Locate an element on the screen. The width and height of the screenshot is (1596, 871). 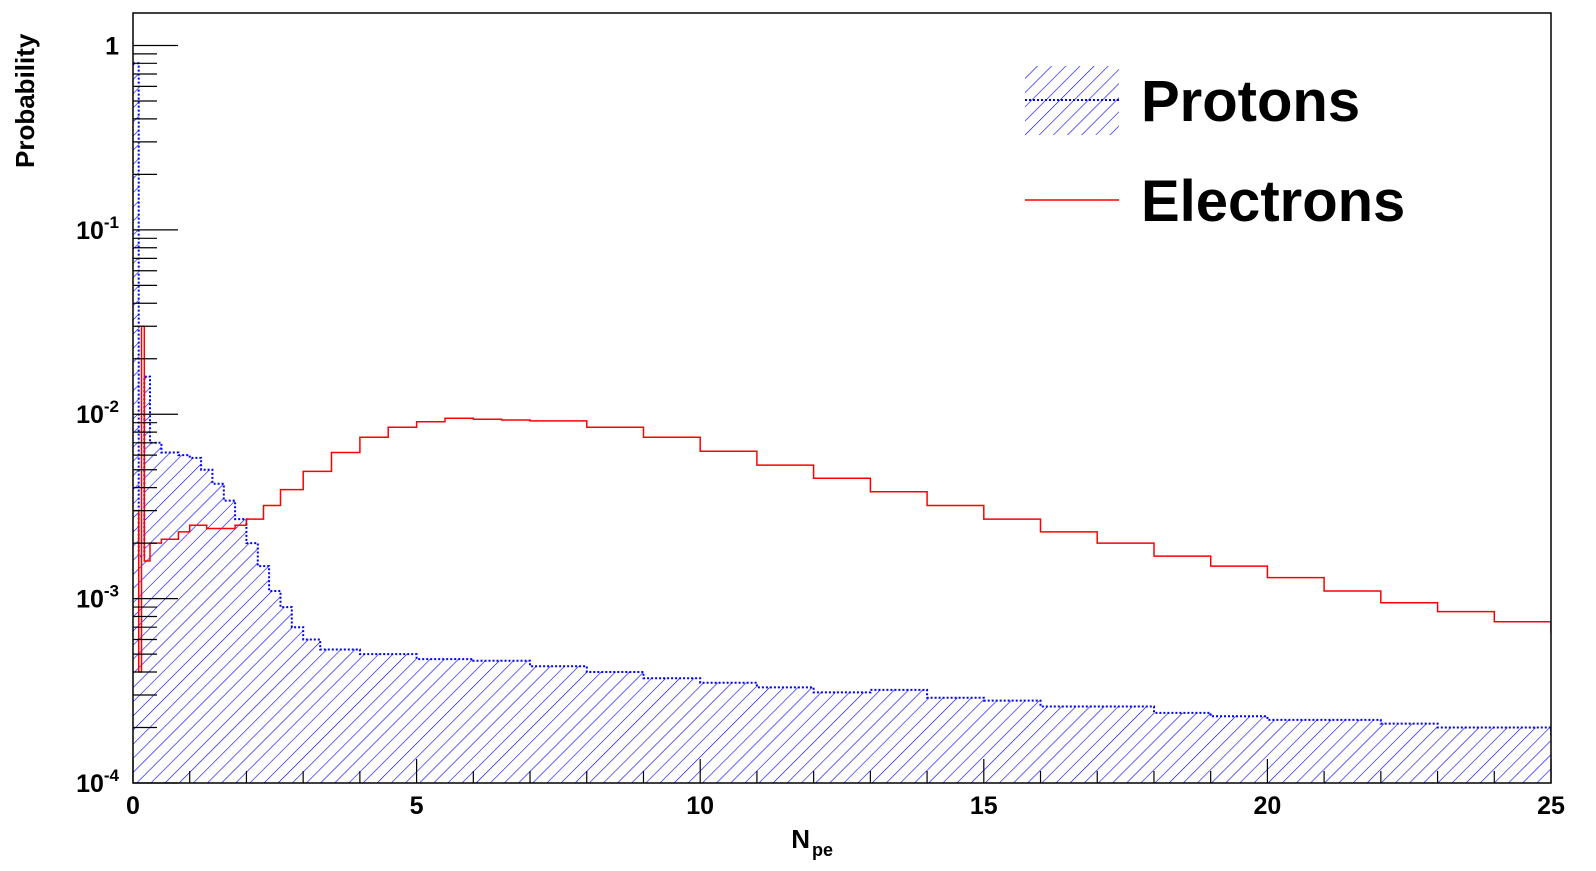
x-axis-title: N pe is located at coordinates (812, 842).